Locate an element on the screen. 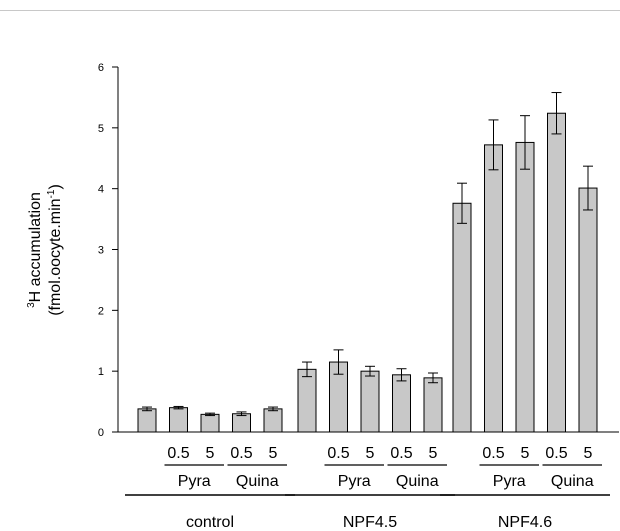 This screenshot has height=531, width=620. y-axis-title-line1: H accumulation is located at coordinates (35, 247).